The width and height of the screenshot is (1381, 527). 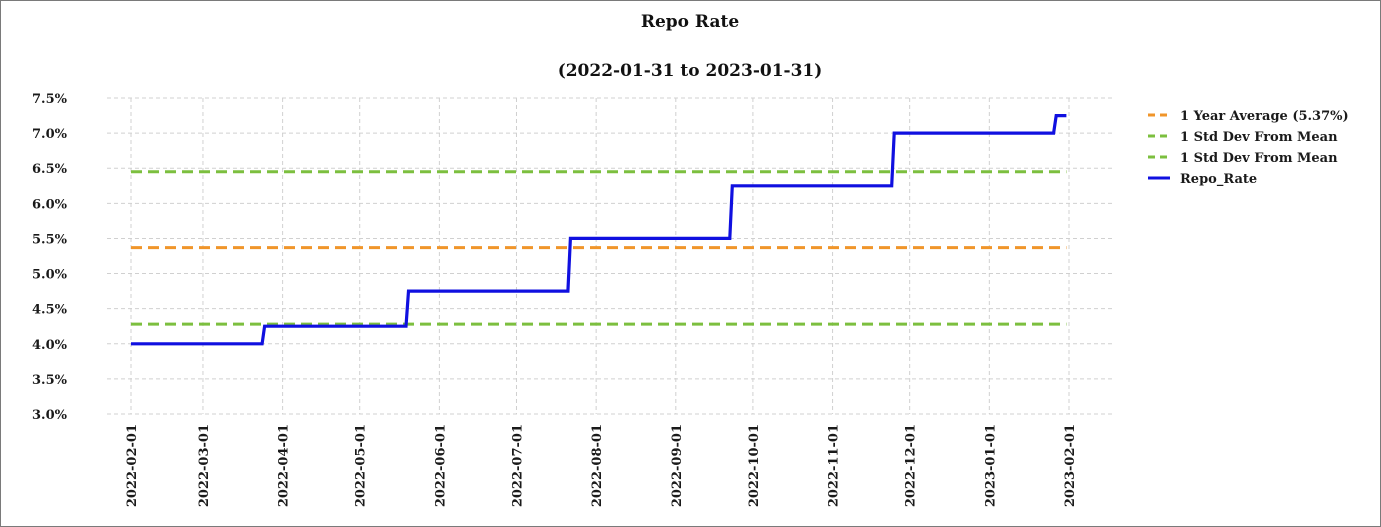 What do you see at coordinates (834, 465) in the screenshot?
I see `x-tick-label: 2022-11-01` at bounding box center [834, 465].